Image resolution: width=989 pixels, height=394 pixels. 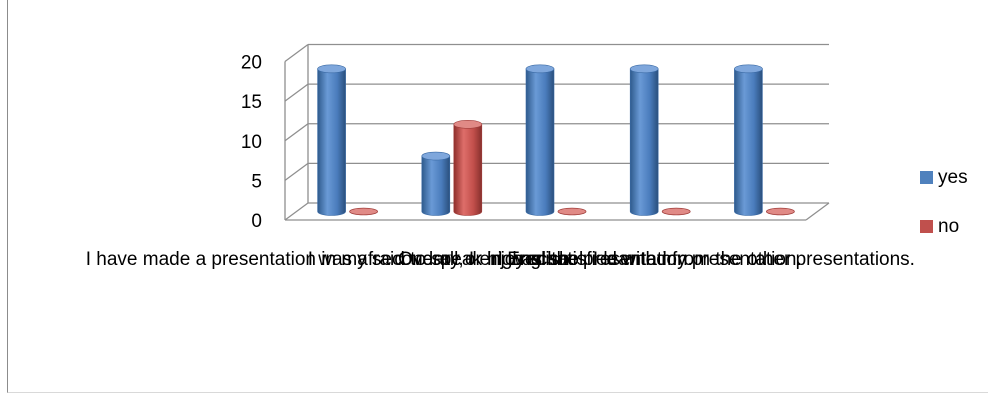 I want to click on y-tick-label: 5, so click(x=256, y=181).